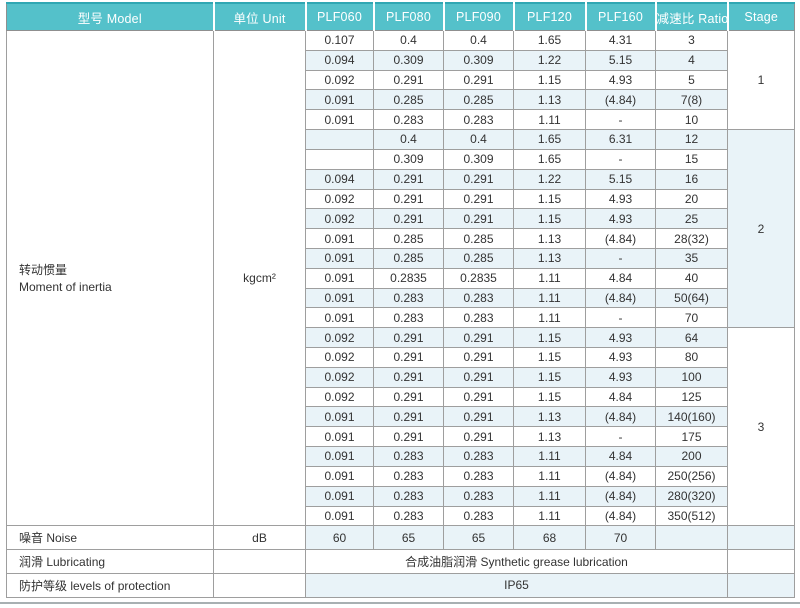 This screenshot has height=608, width=800. Describe the element at coordinates (339, 16) in the screenshot. I see `column-header-plf060: PLF060` at that location.